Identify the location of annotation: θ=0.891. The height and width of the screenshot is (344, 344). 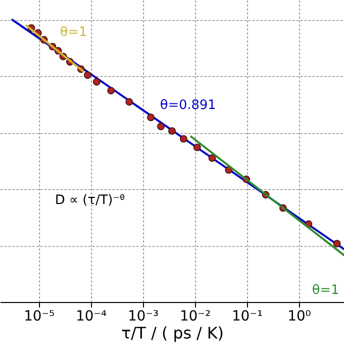
(188, 105).